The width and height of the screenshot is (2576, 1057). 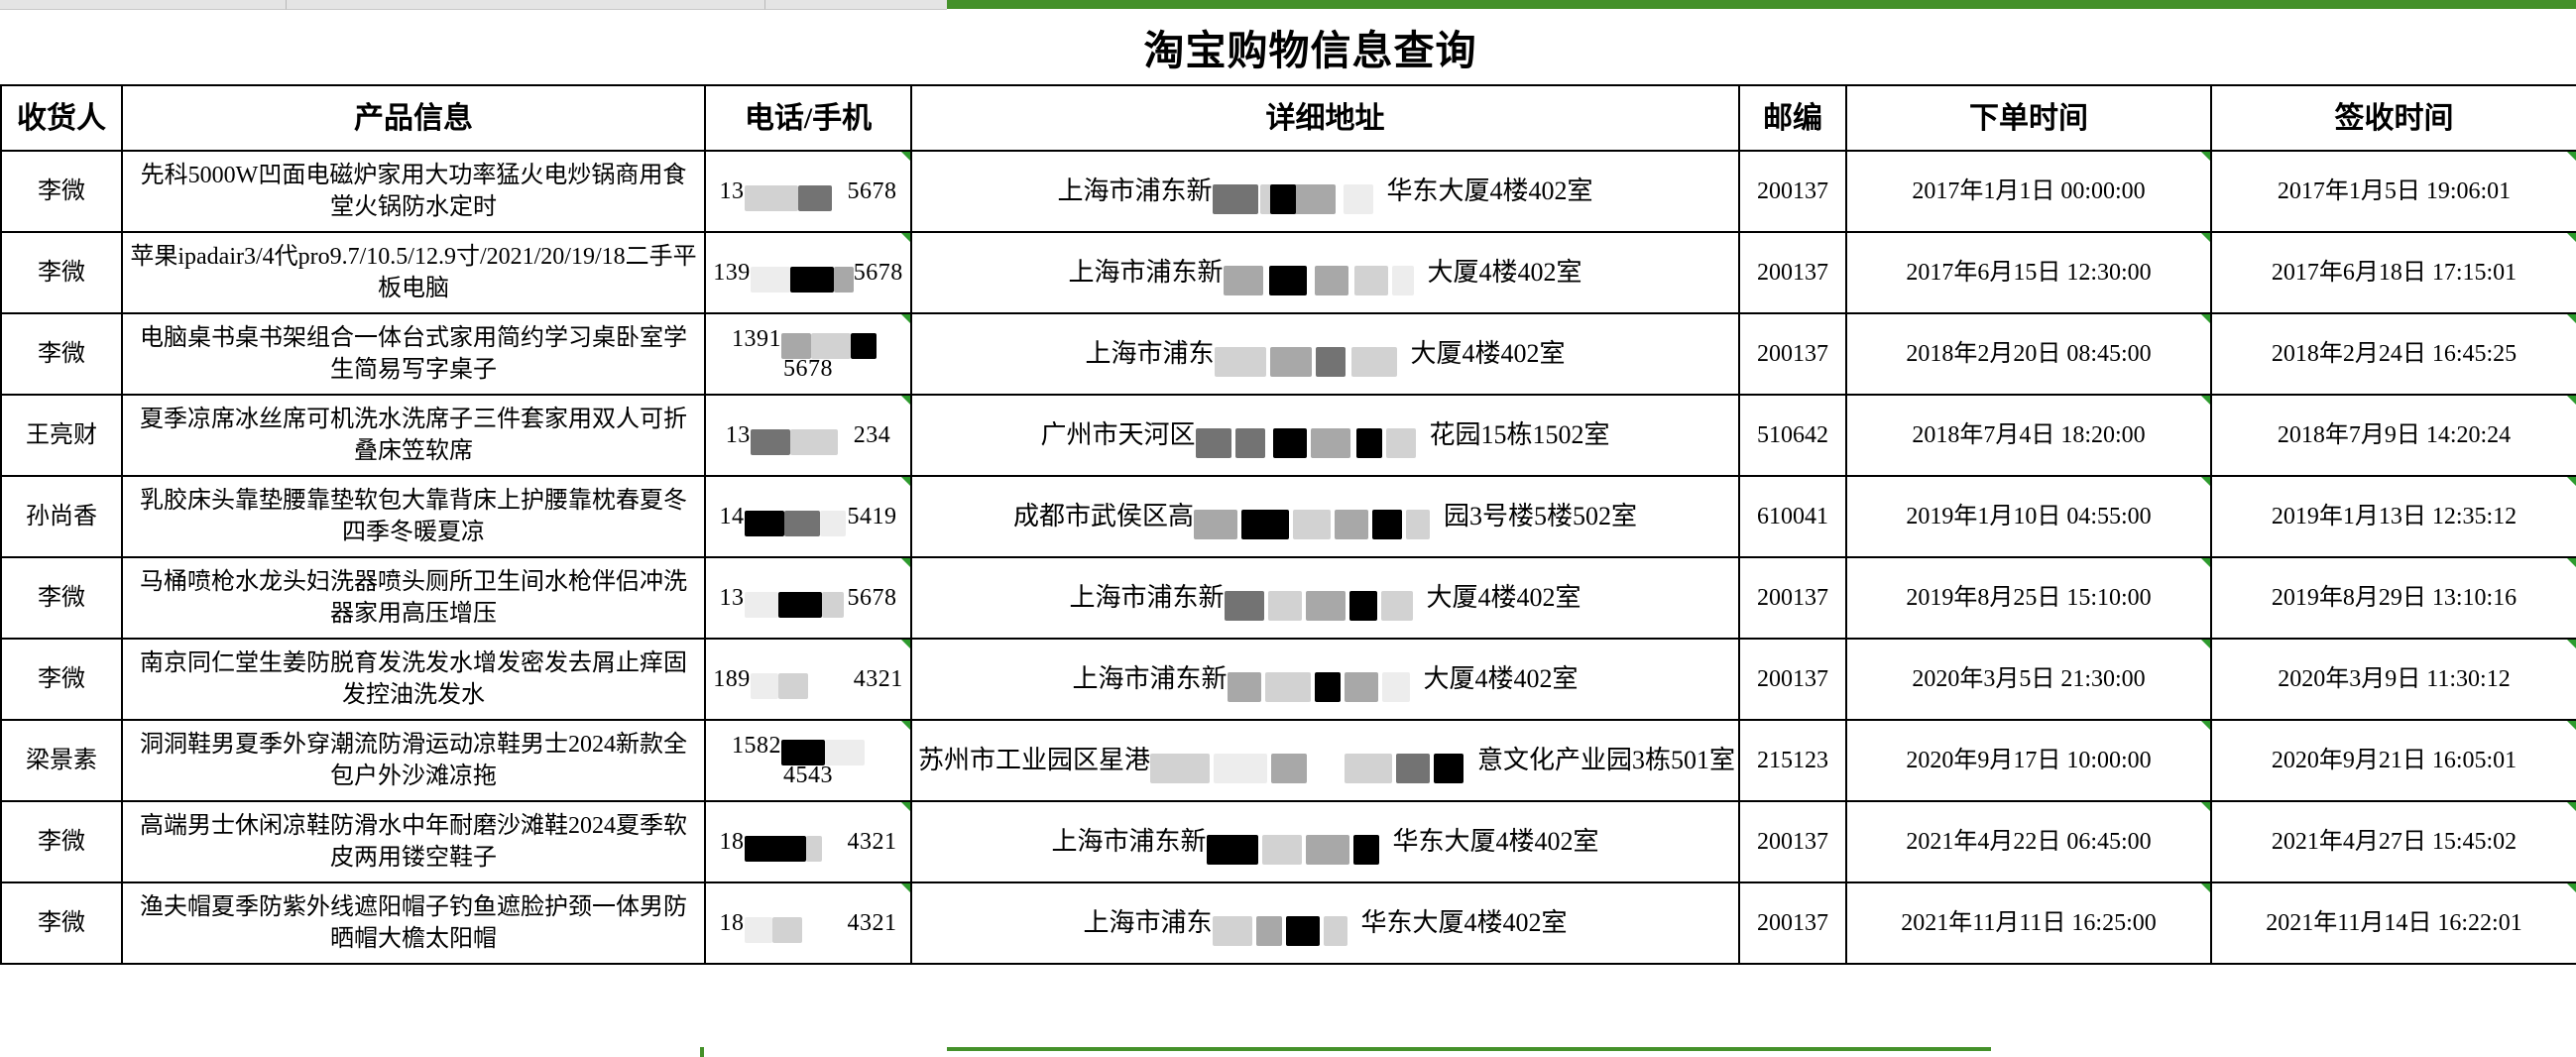 What do you see at coordinates (1325, 516) in the screenshot?
I see `cell-address: 成都市武侯区高 园3号楼5楼502室` at bounding box center [1325, 516].